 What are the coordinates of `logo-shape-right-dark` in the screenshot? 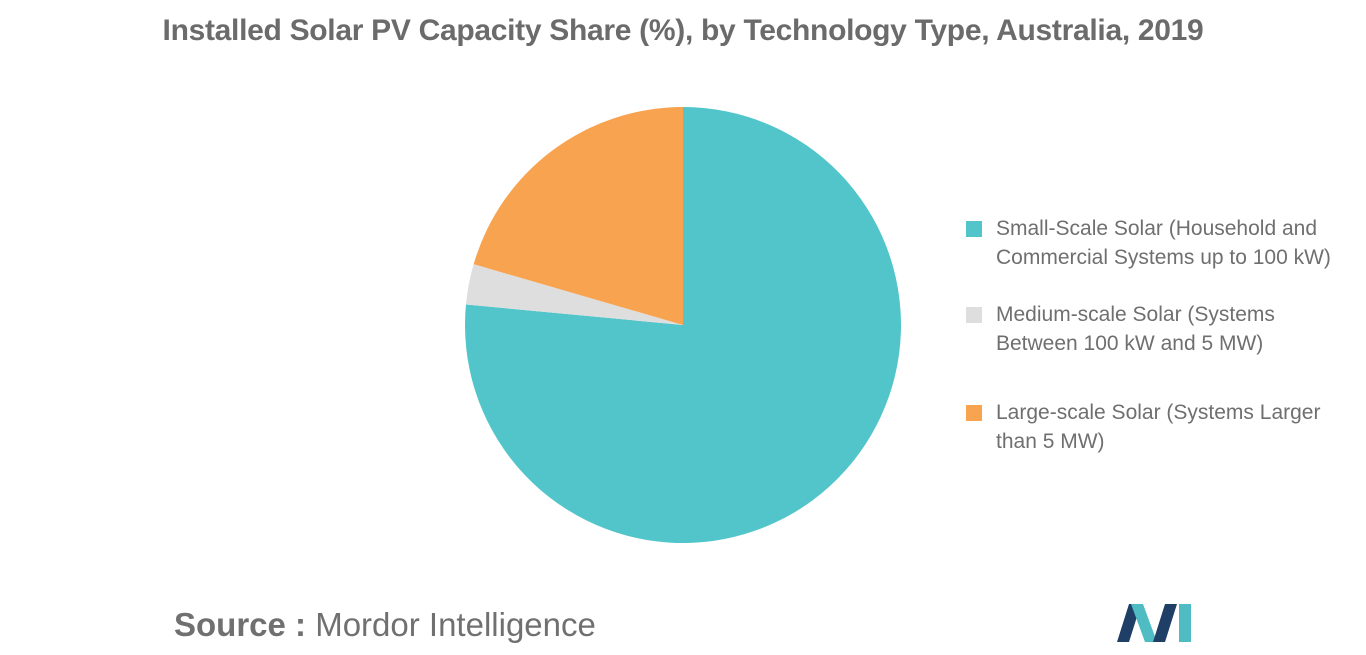 It's located at (1165, 623).